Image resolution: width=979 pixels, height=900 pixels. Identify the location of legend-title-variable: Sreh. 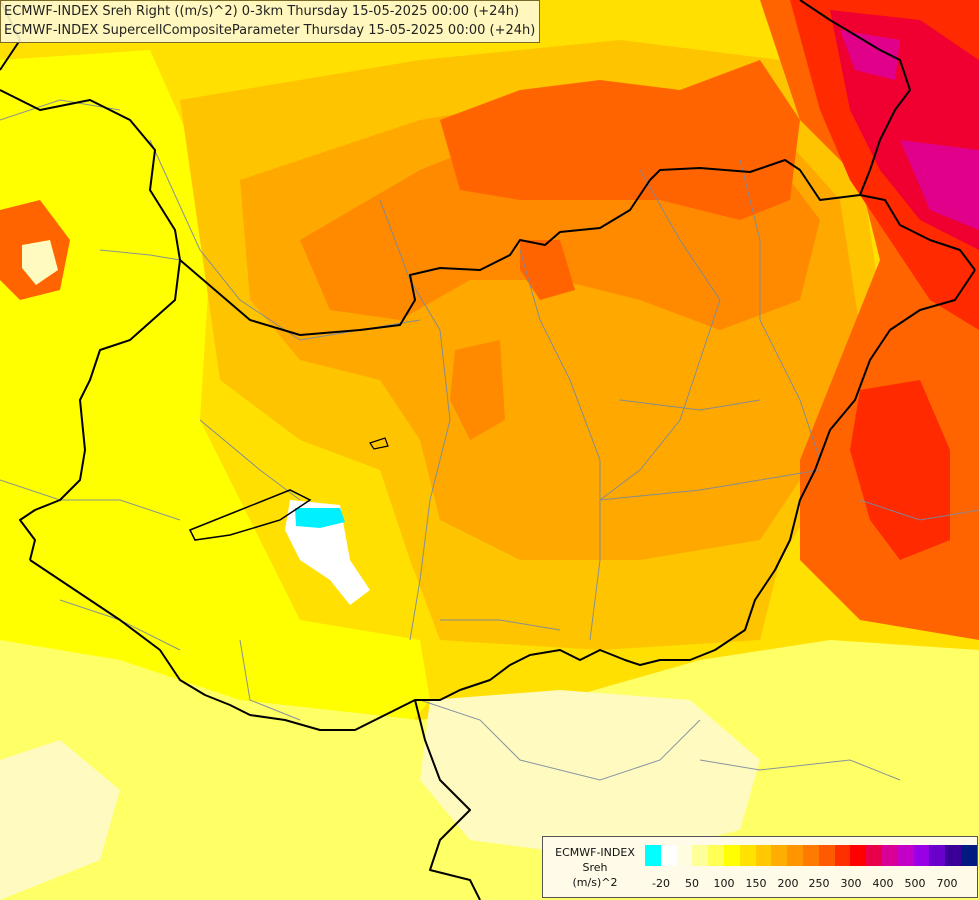
(595, 867).